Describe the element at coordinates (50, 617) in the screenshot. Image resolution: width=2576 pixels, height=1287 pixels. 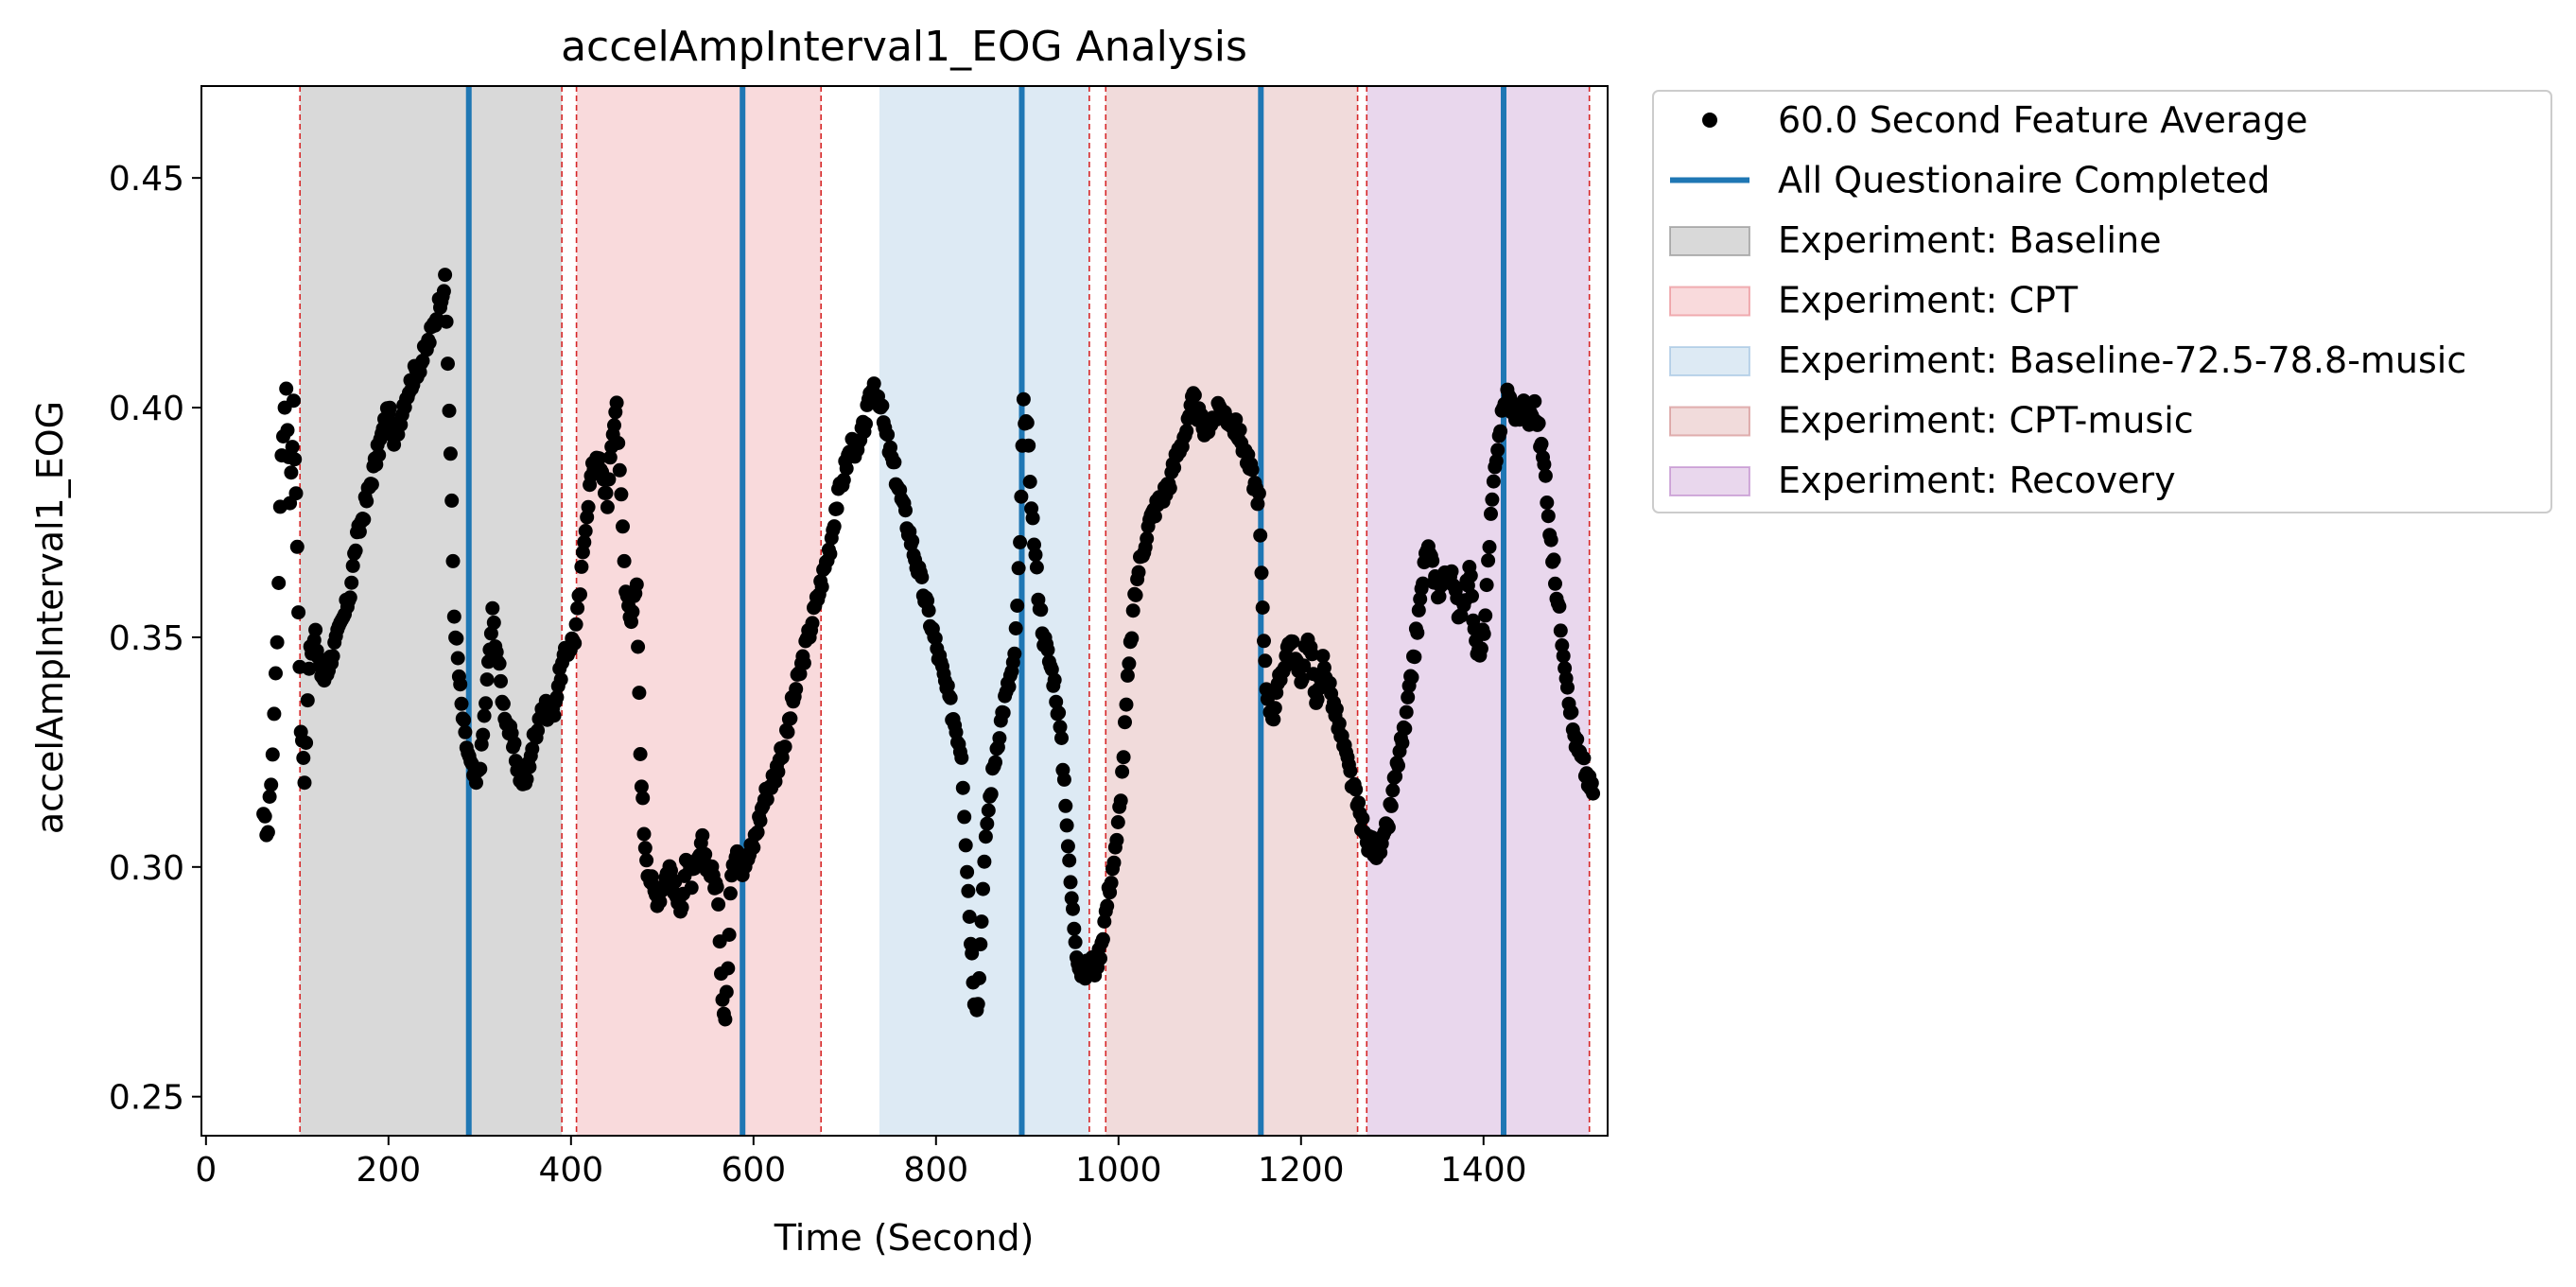
I see `y-axis-label: accelAmpInterval1_EOG` at that location.